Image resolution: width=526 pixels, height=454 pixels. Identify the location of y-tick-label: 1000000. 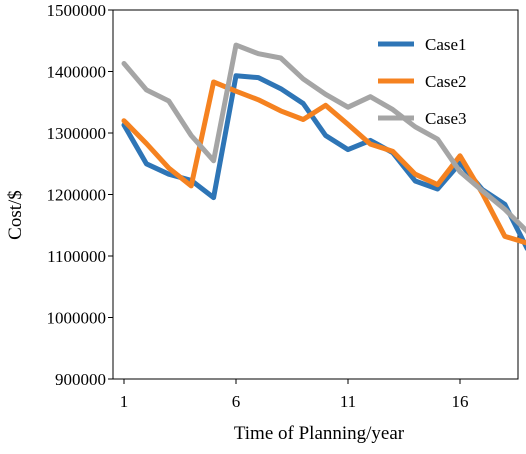
(77, 318).